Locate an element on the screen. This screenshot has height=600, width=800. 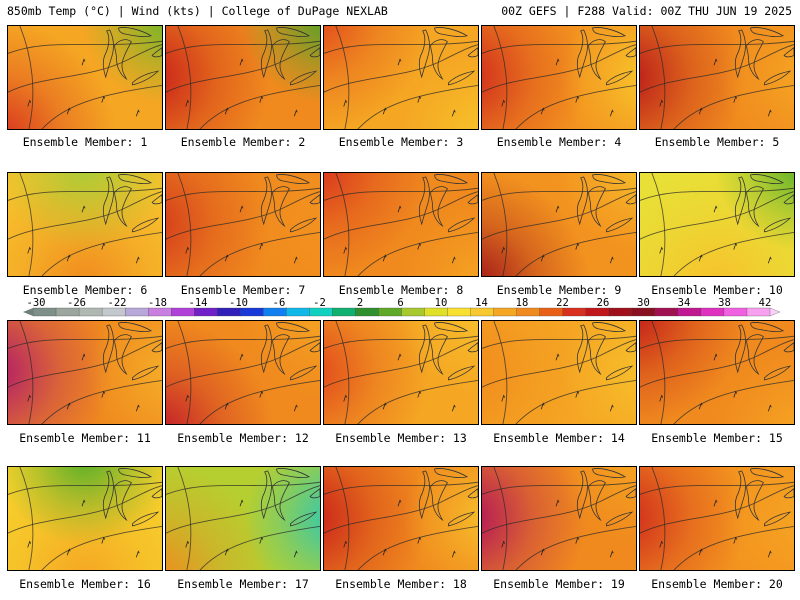
colorbar-right-arrow is located at coordinates (775, 312).